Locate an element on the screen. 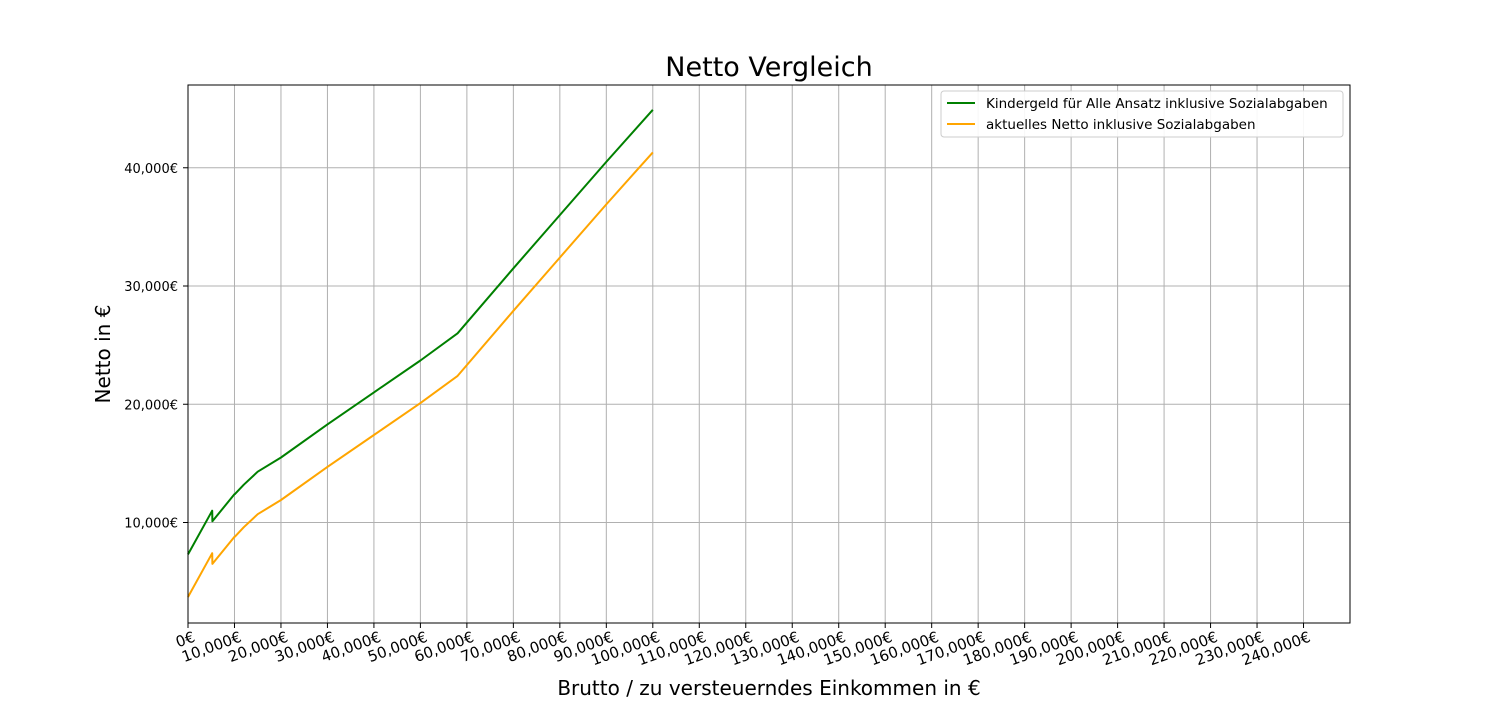  y-tick-label: 30,000€ is located at coordinates (151, 287).